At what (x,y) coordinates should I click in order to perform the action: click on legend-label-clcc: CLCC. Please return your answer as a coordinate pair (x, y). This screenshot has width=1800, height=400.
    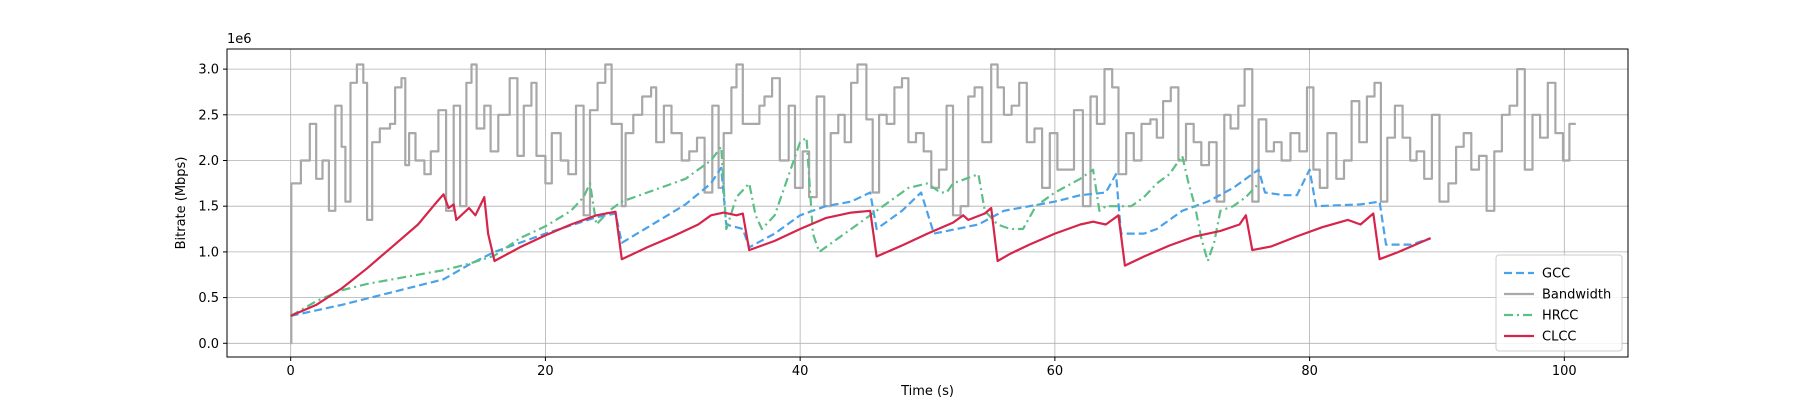
    Looking at the image, I should click on (1559, 337).